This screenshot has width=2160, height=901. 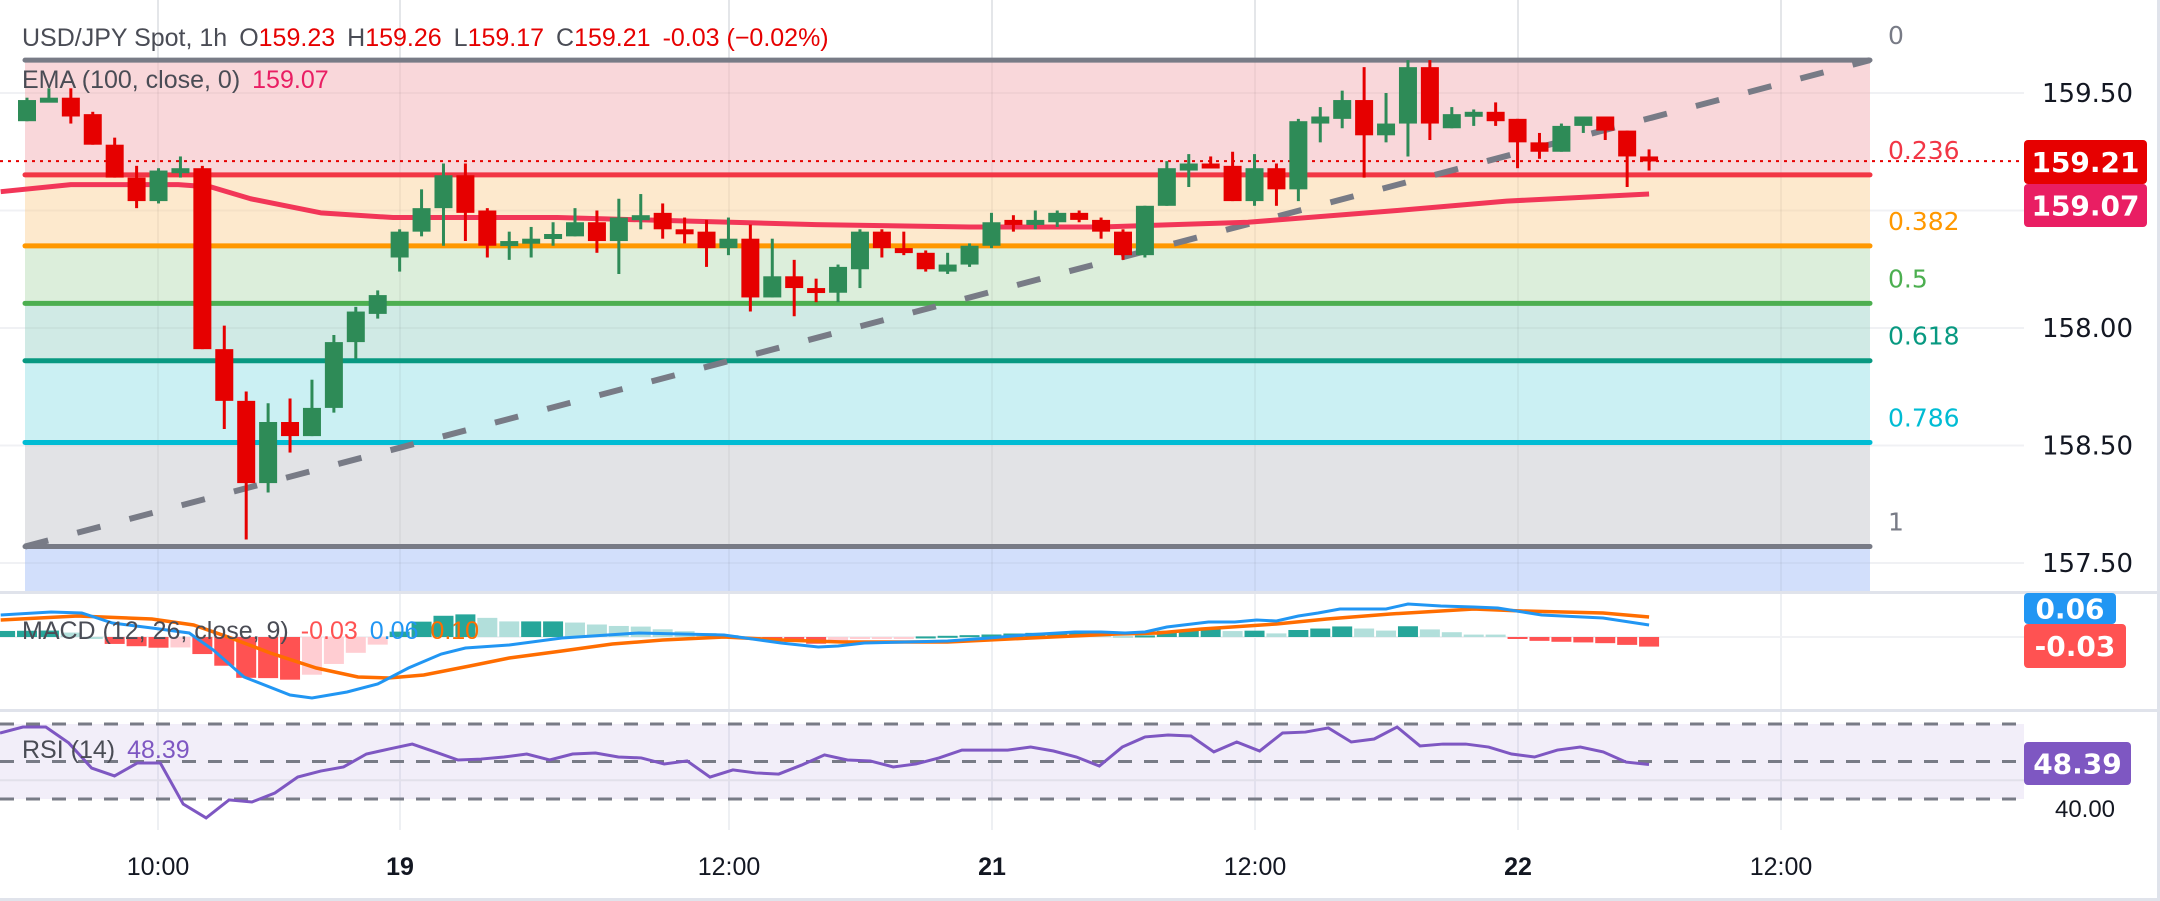 What do you see at coordinates (2069, 609) in the screenshot?
I see `macd-value-text: 0.06` at bounding box center [2069, 609].